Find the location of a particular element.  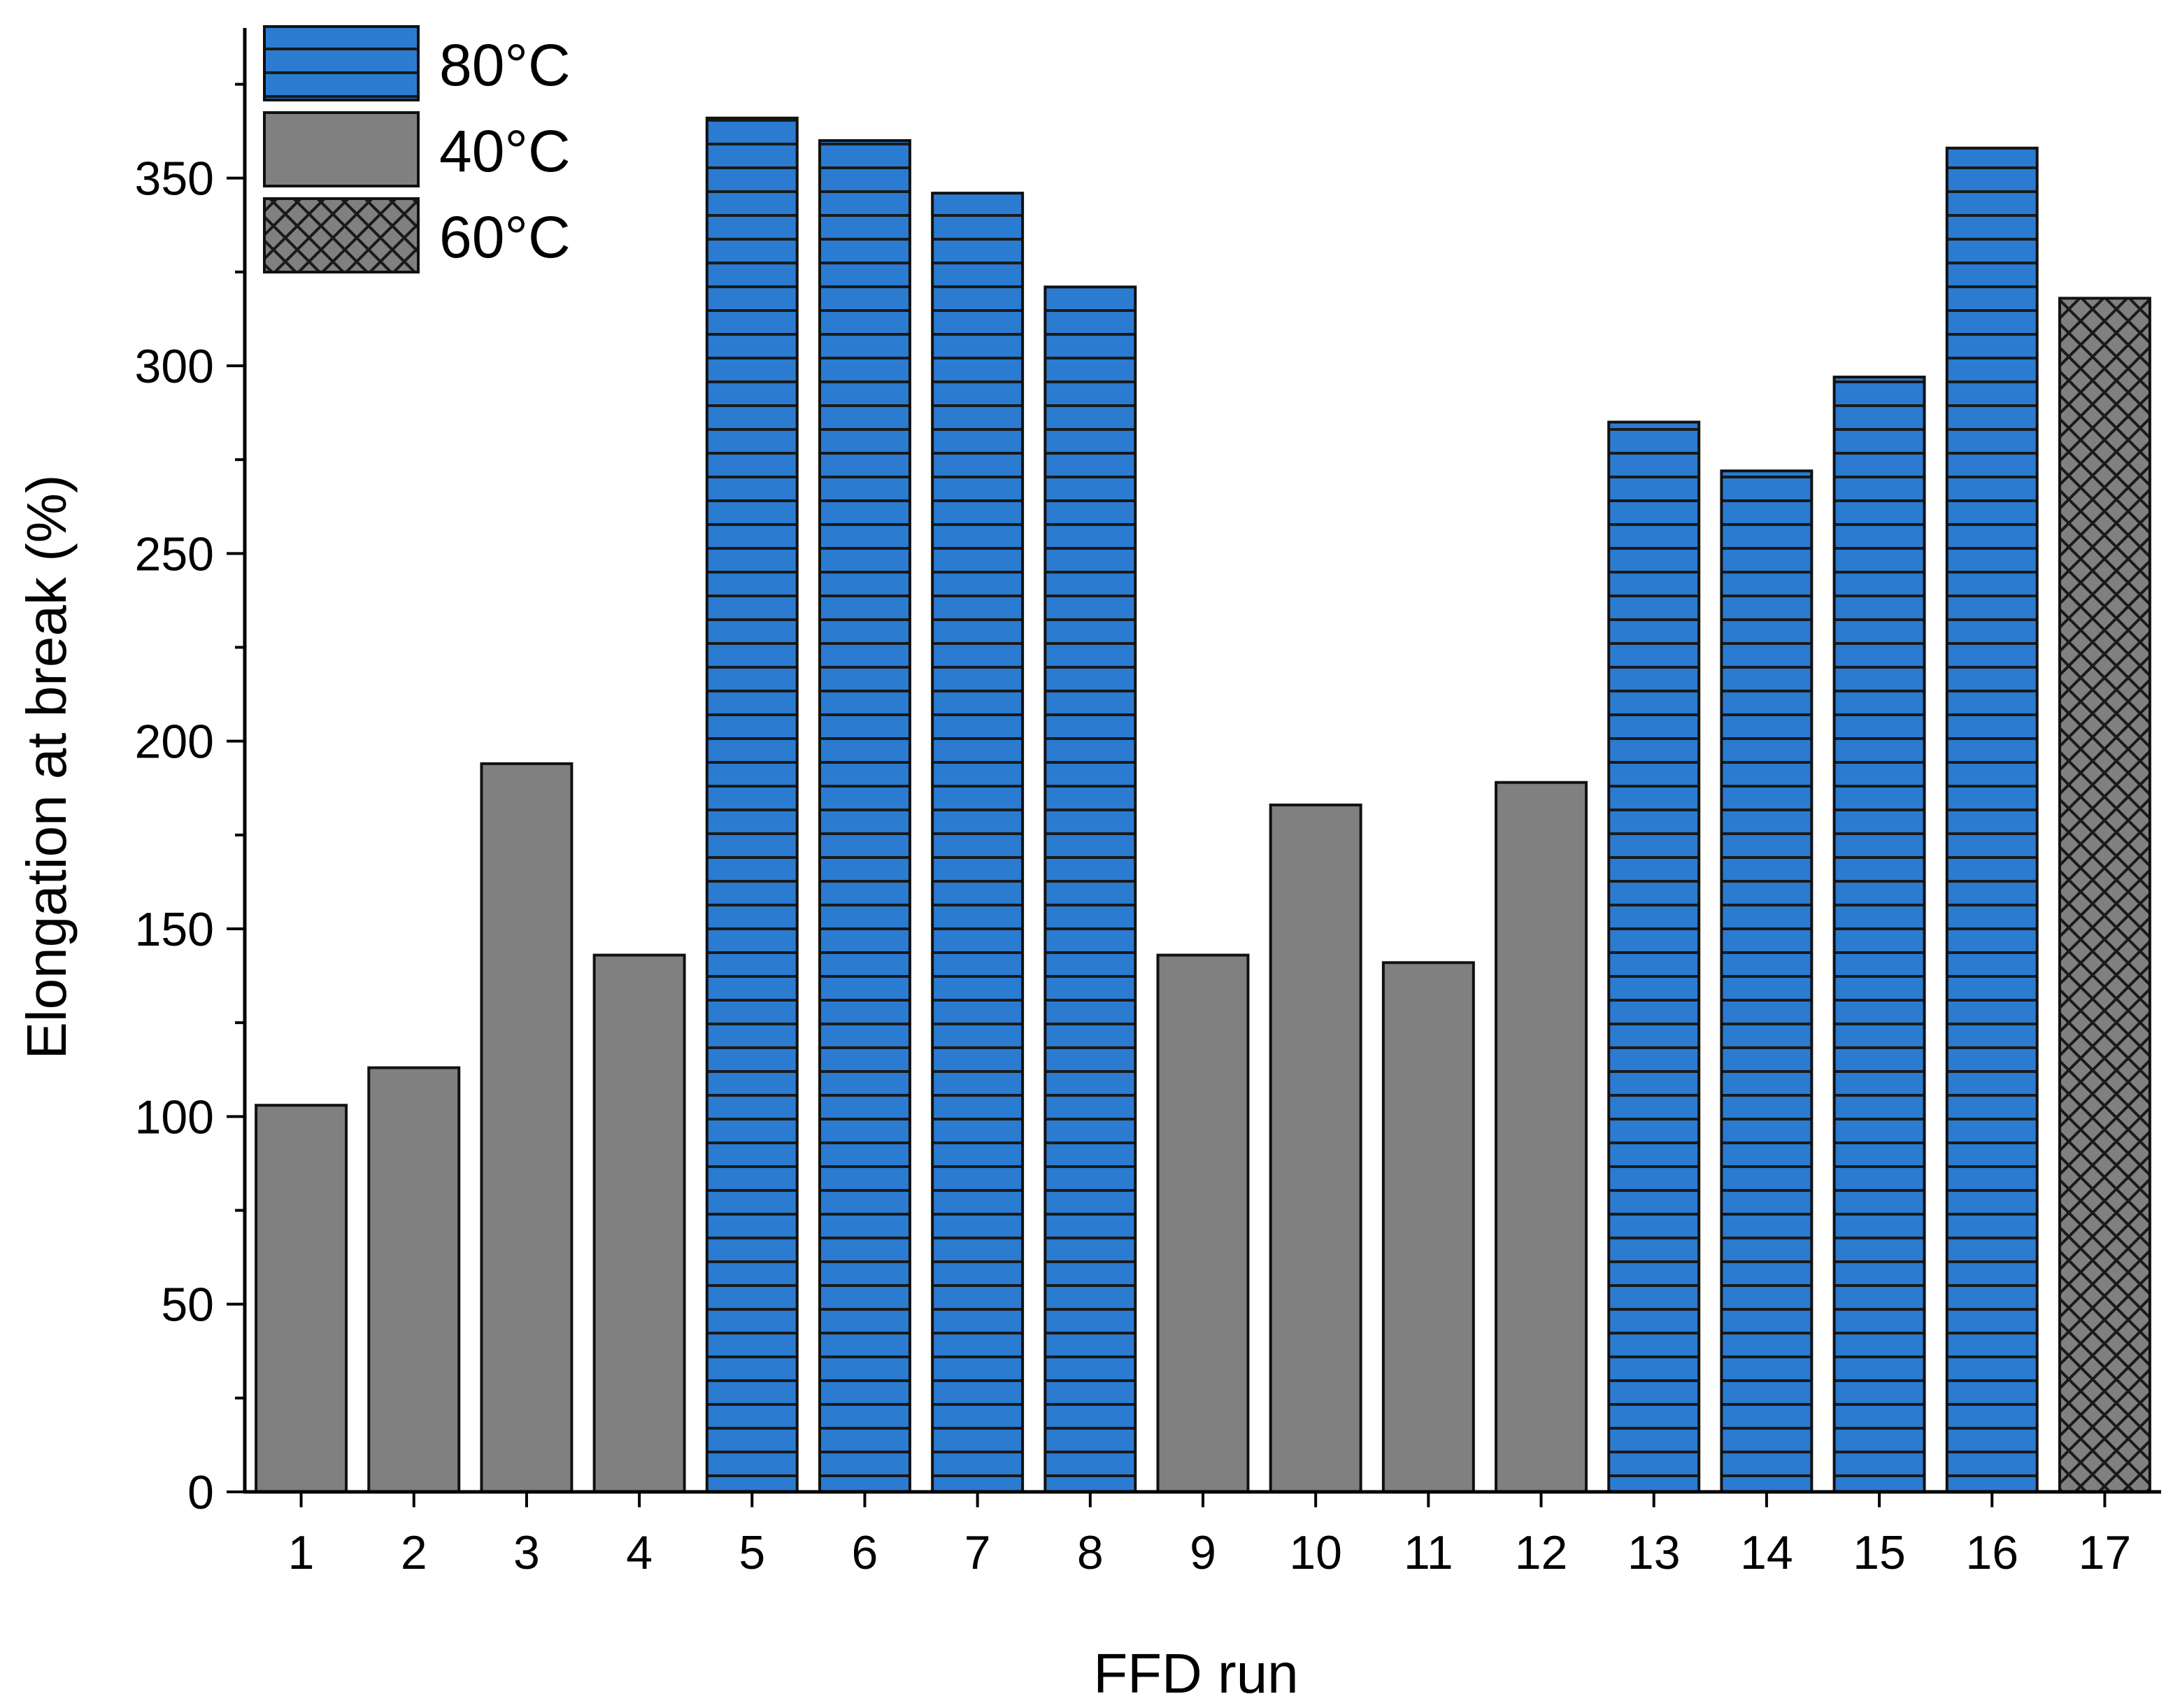

x-tick-label: 3 is located at coordinates (526, 1552).